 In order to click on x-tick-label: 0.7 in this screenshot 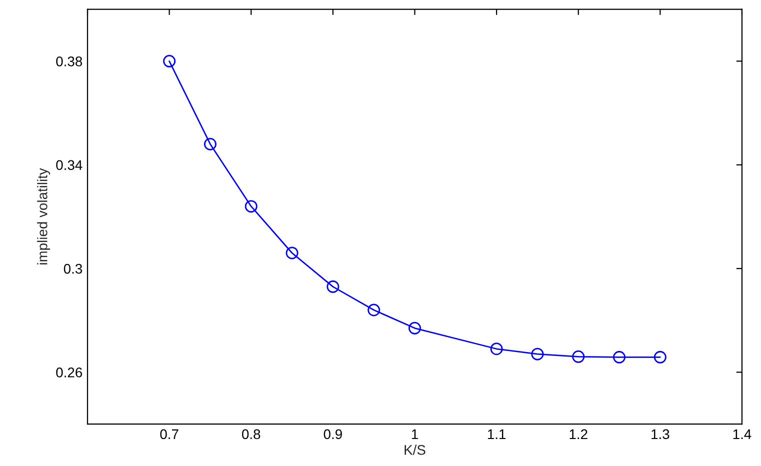, I will do `click(169, 434)`.